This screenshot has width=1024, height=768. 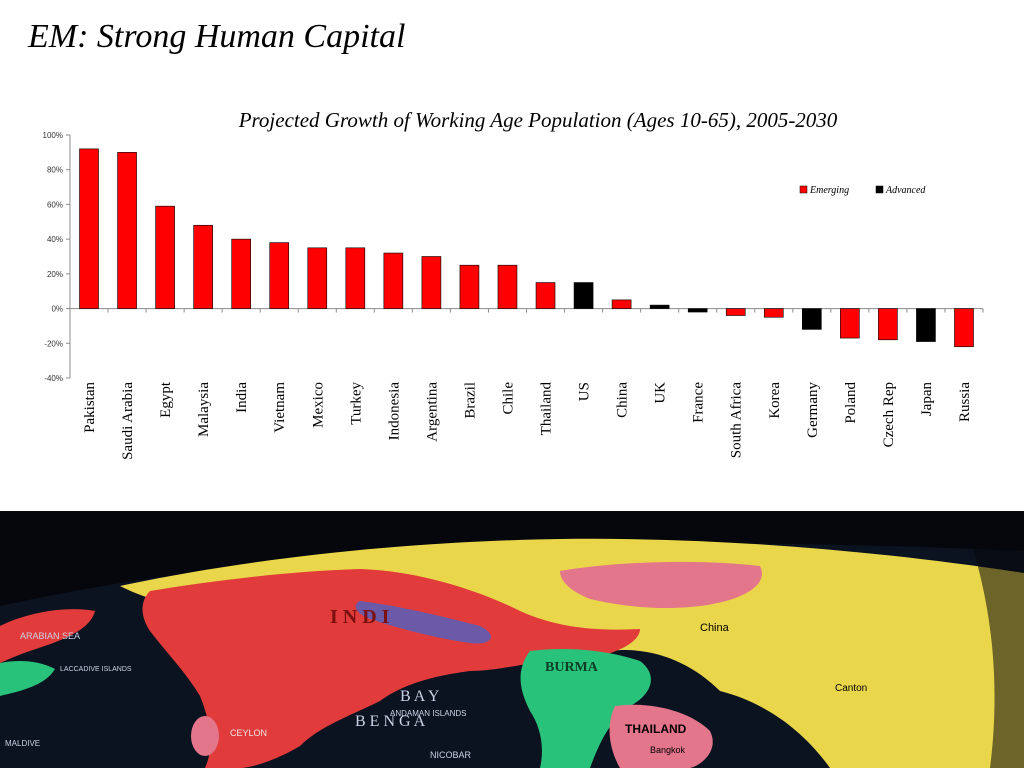 What do you see at coordinates (889, 414) in the screenshot?
I see `category-label: Czech Rep` at bounding box center [889, 414].